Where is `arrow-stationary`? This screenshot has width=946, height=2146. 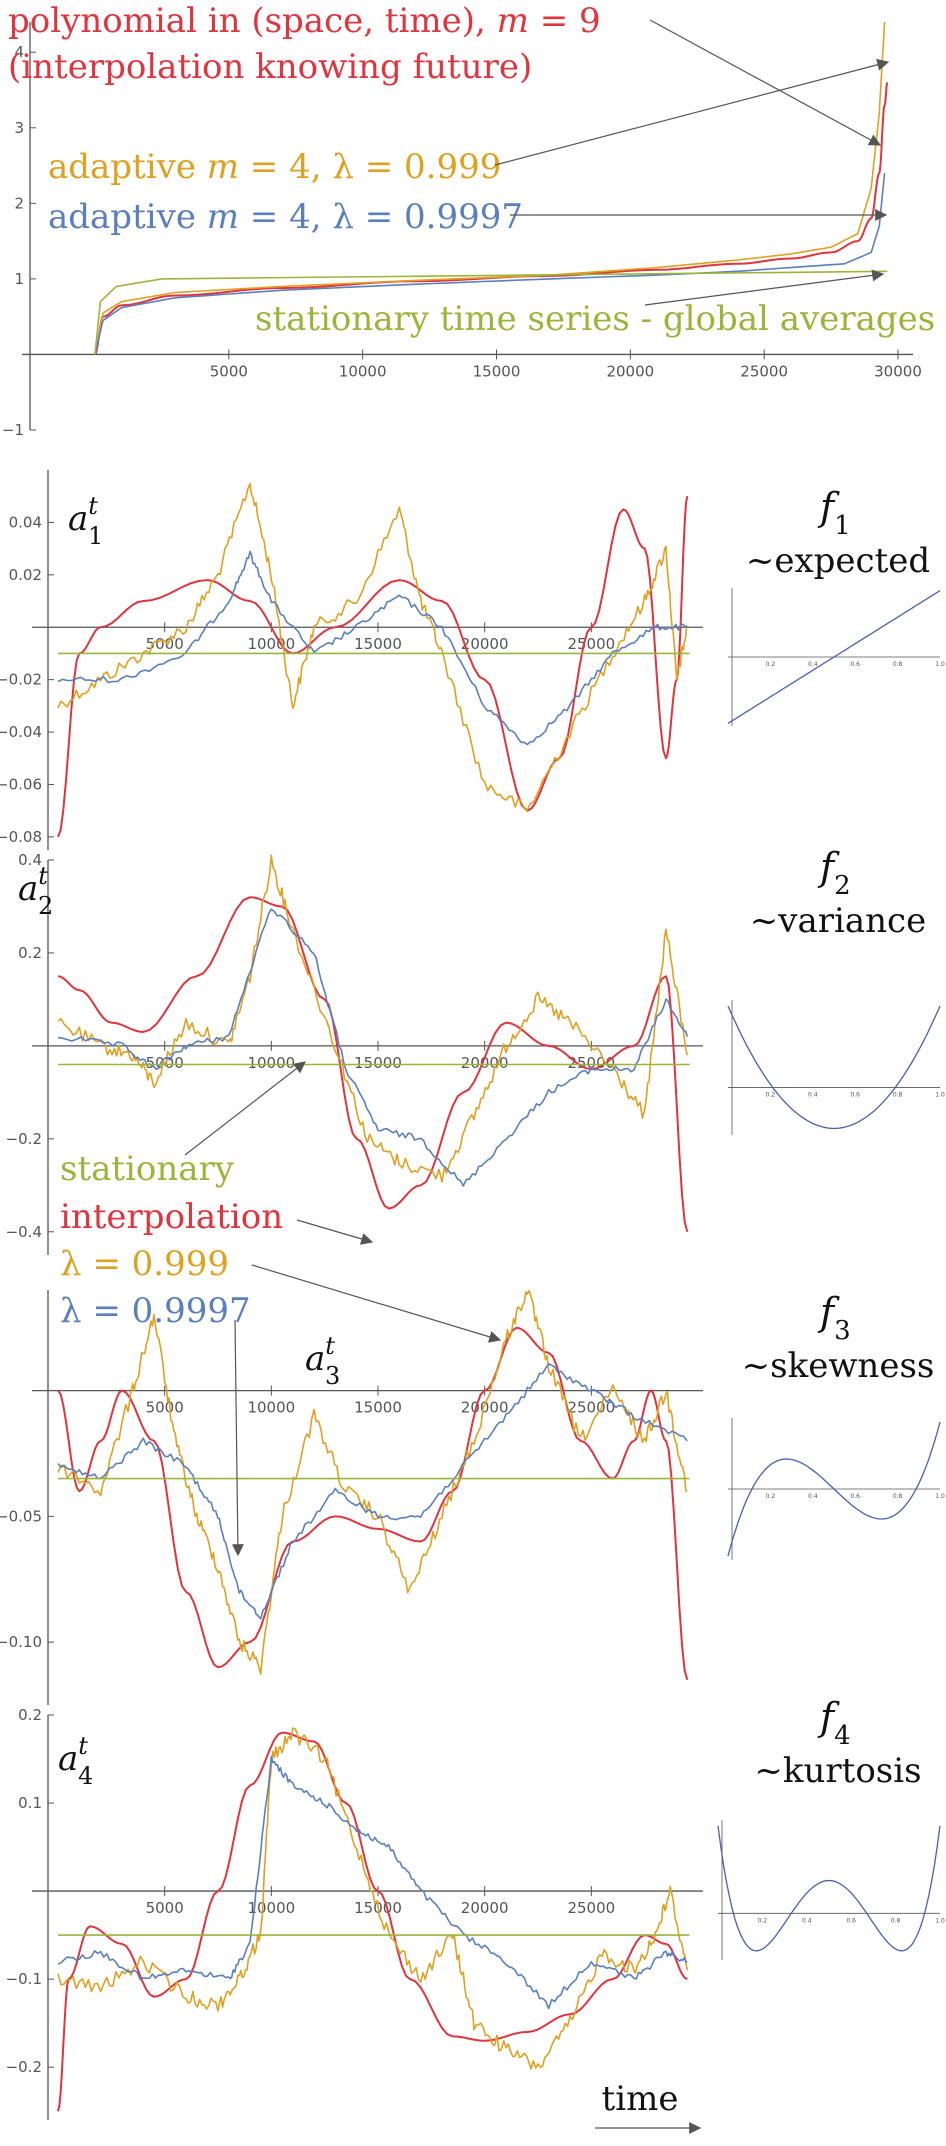
arrow-stationary is located at coordinates (764, 287).